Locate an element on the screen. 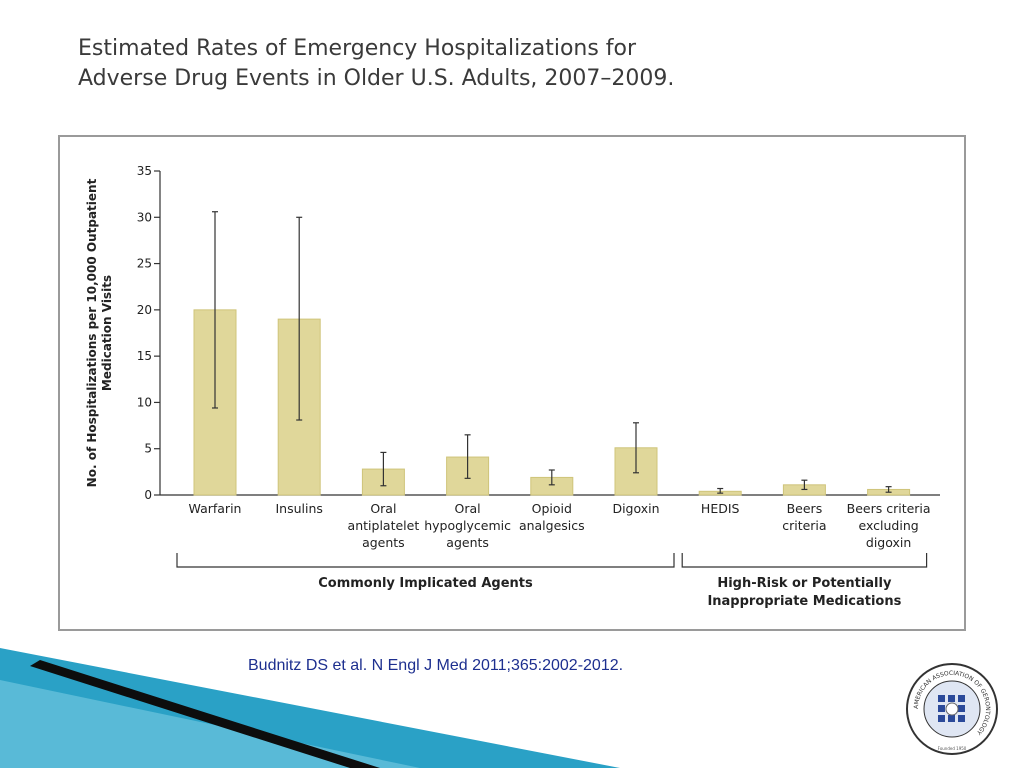 The width and height of the screenshot is (1024, 768). logo-flower-icon is located at coordinates (952, 709).